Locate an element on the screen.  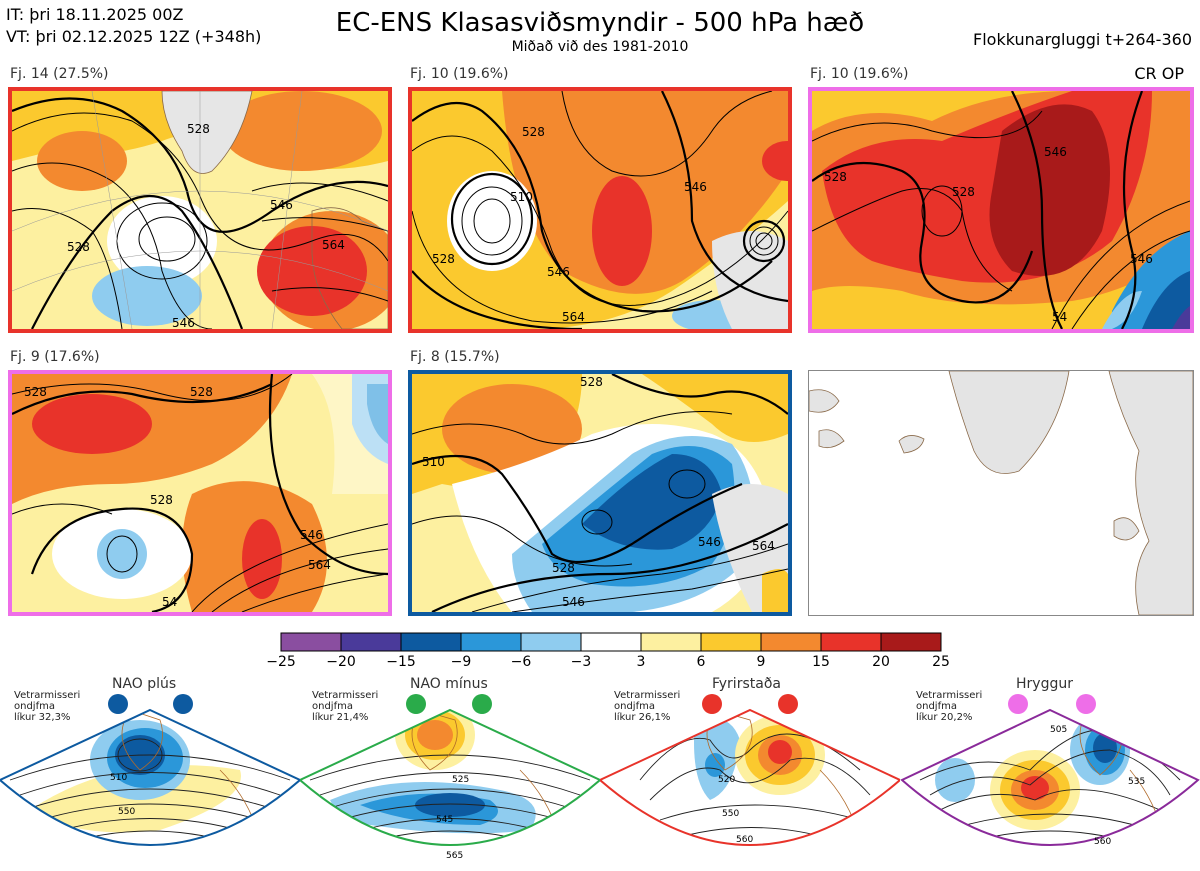
panel-label: Fj. 9 (17.6%) is located at coordinates (55, 357).